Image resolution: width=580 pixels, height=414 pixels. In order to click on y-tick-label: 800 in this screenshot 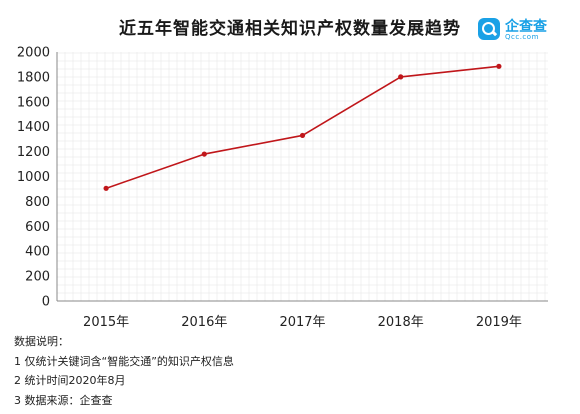, I will do `click(37, 202)`.